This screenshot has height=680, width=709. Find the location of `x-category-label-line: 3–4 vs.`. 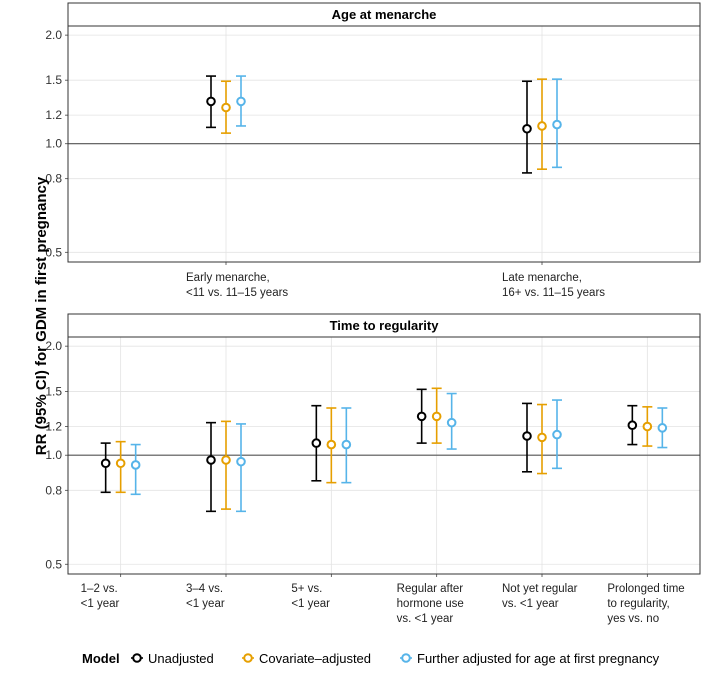

x-category-label-line: 3–4 vs. is located at coordinates (204, 589).